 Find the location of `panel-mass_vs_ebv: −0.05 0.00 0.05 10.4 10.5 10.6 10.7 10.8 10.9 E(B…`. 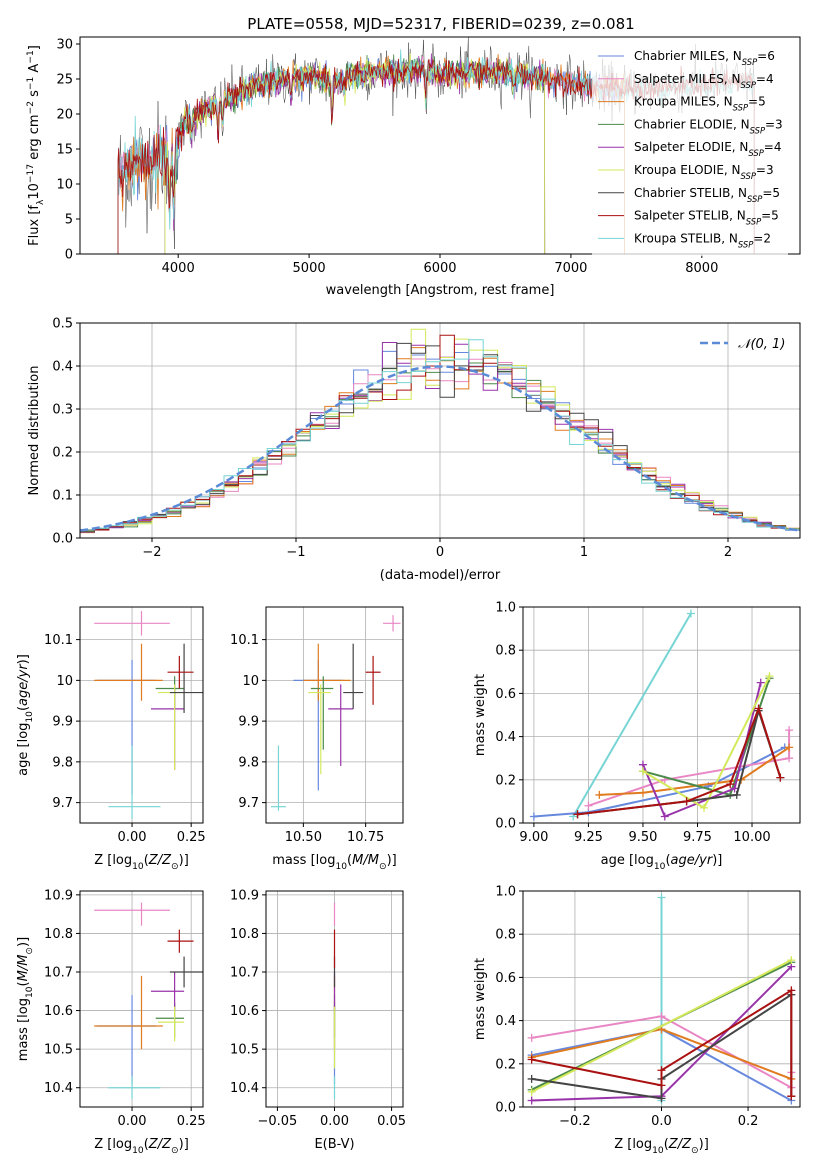

panel-mass_vs_ebv: −0.05 0.00 0.05 10.4 10.5 10.6 10.7 10.8 10.9 E(B… is located at coordinates (318, 1020).